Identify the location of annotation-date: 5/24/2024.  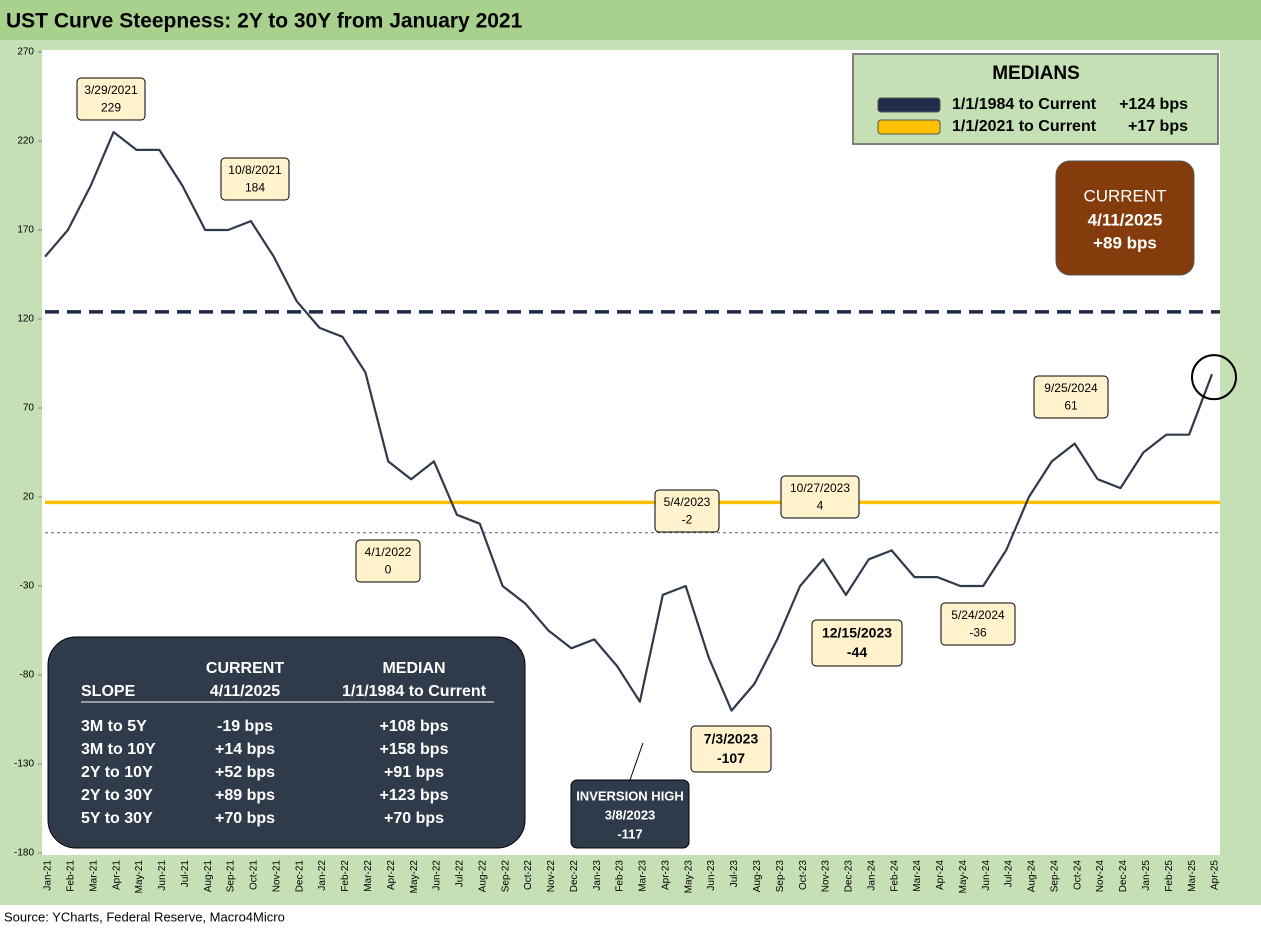
(978, 615).